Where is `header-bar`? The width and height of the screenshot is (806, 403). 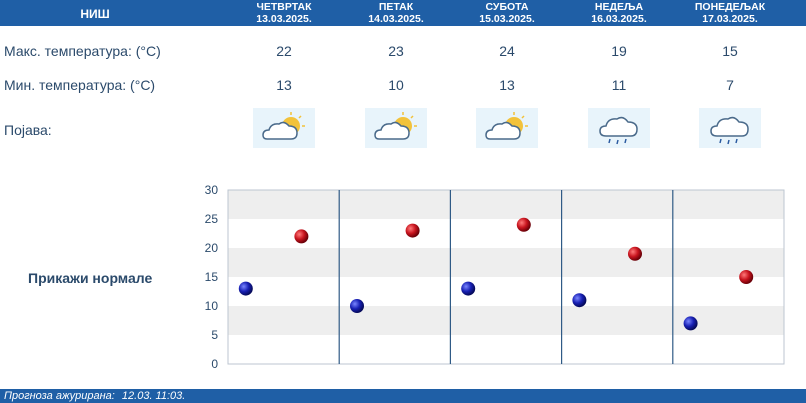 header-bar is located at coordinates (403, 13).